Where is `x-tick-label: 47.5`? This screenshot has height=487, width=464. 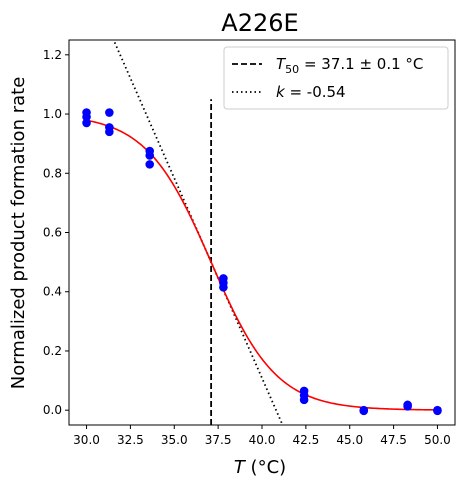 x-tick-label: 47.5 is located at coordinates (393, 440).